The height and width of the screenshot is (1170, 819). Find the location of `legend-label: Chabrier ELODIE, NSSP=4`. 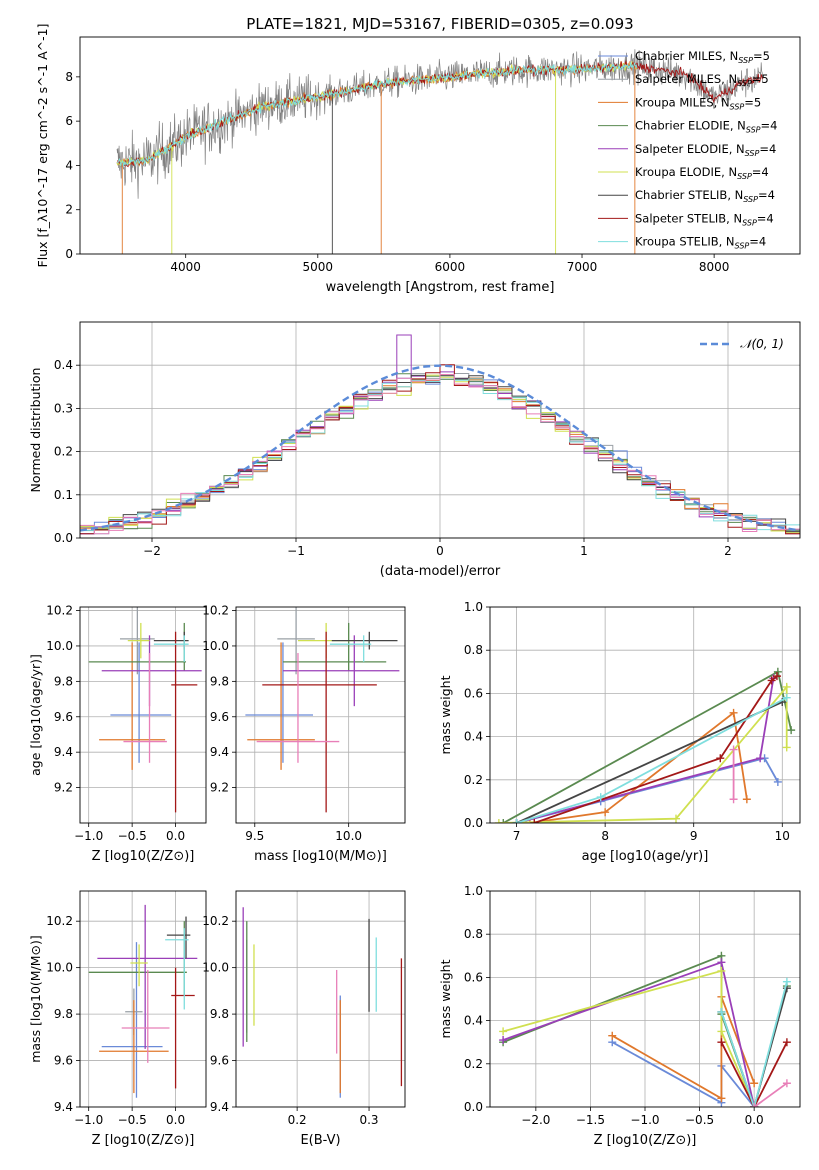

legend-label: Chabrier ELODIE, NSSP=4 is located at coordinates (706, 127).